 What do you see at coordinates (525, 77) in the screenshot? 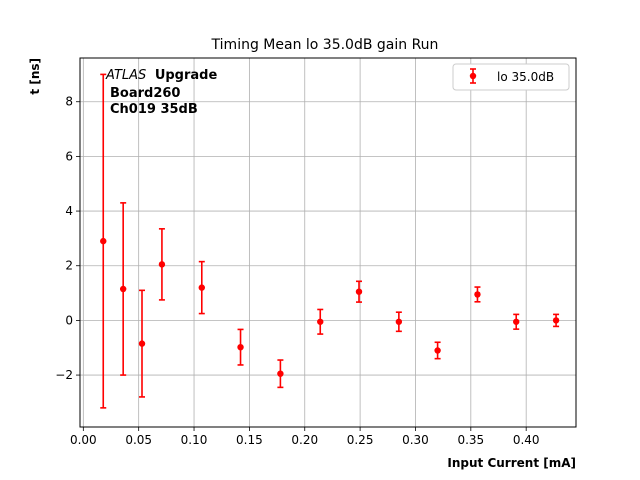
I see `legend-label: lo 35.0dB` at bounding box center [525, 77].